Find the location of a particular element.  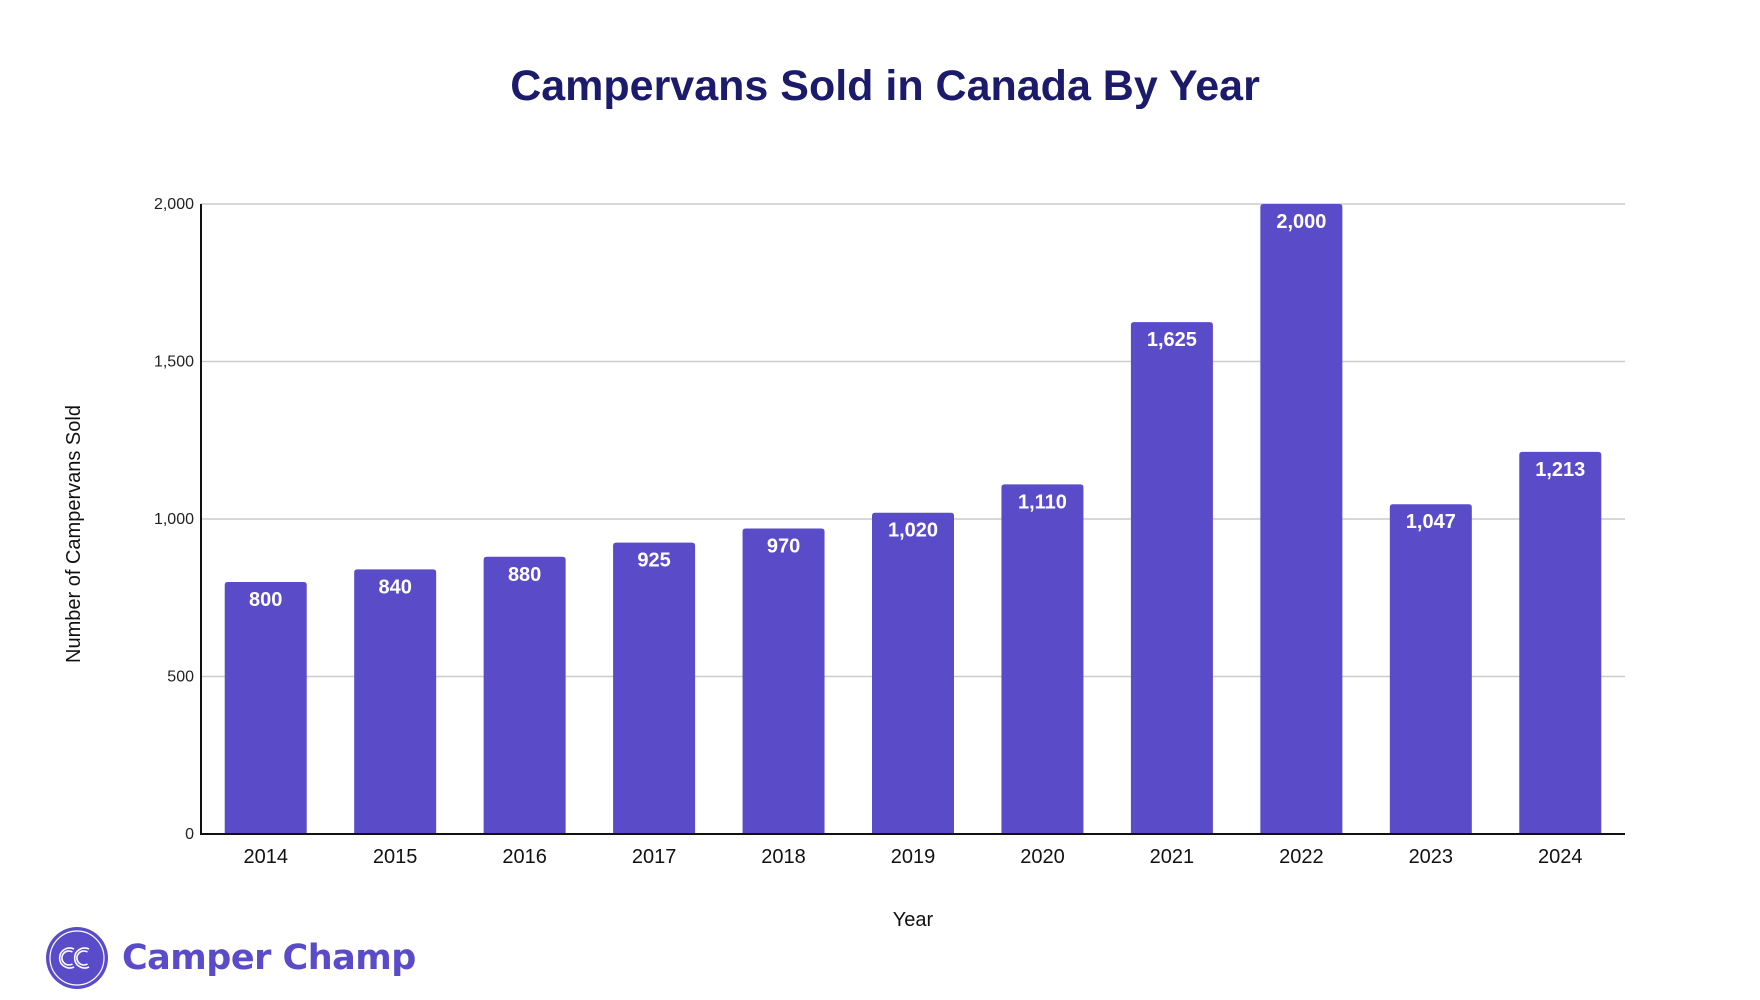

bar-2015 is located at coordinates (395, 701).